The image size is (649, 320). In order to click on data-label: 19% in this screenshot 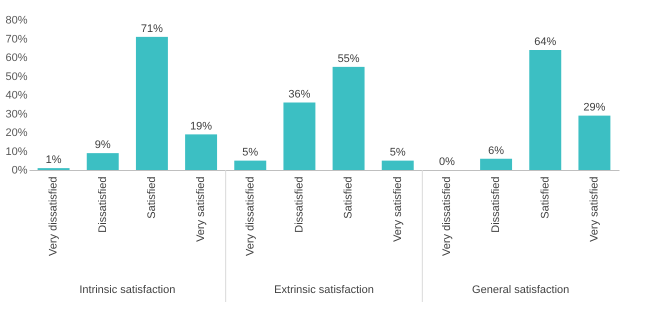, I will do `click(201, 126)`.